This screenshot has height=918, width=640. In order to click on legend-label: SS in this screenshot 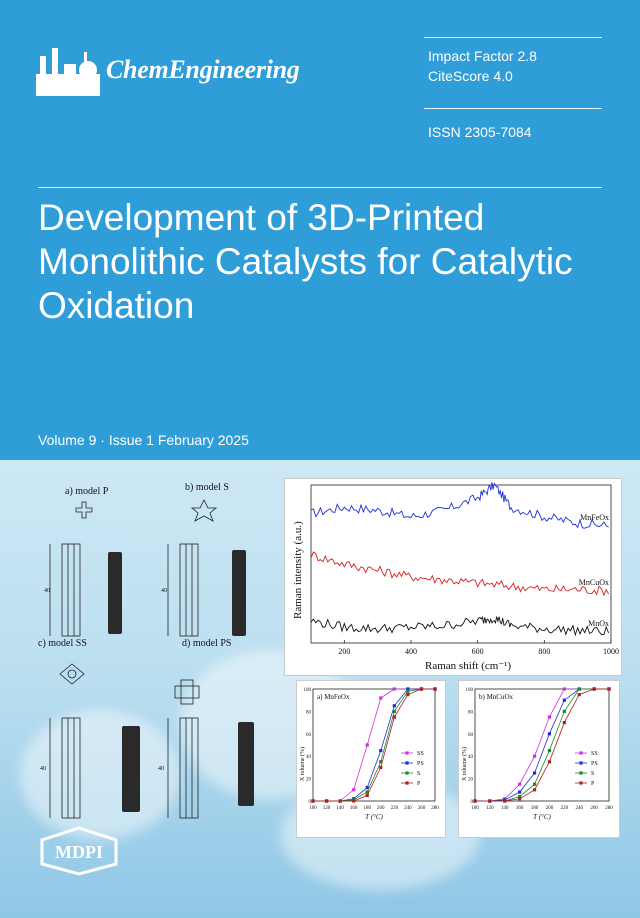, I will do `click(594, 754)`.